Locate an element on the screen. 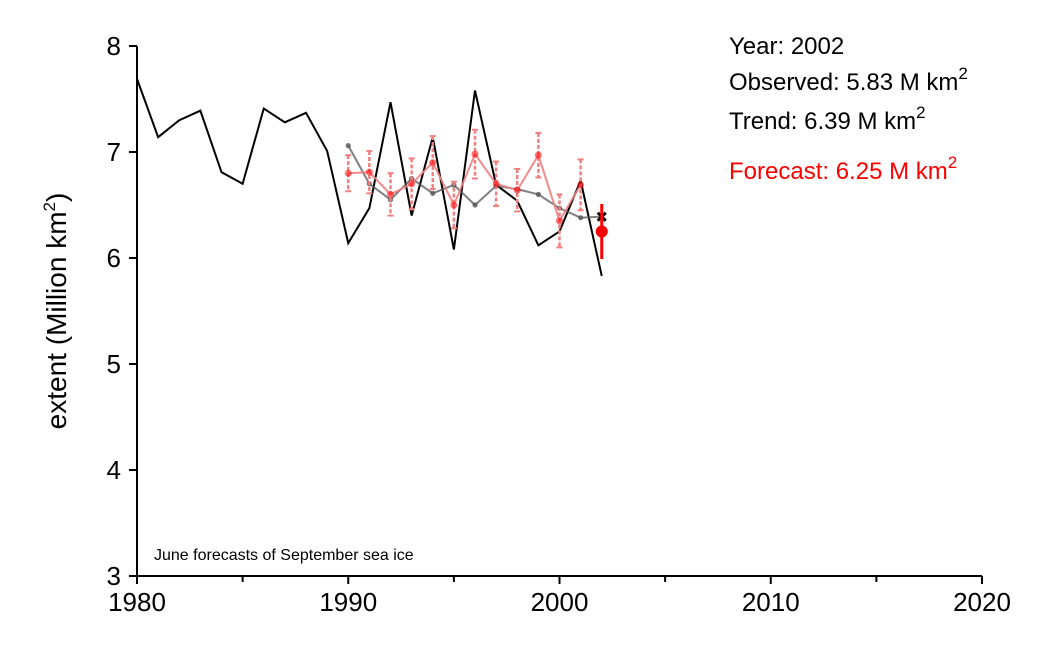 This screenshot has width=1050, height=660. x-tick-label: 2010 is located at coordinates (771, 602).